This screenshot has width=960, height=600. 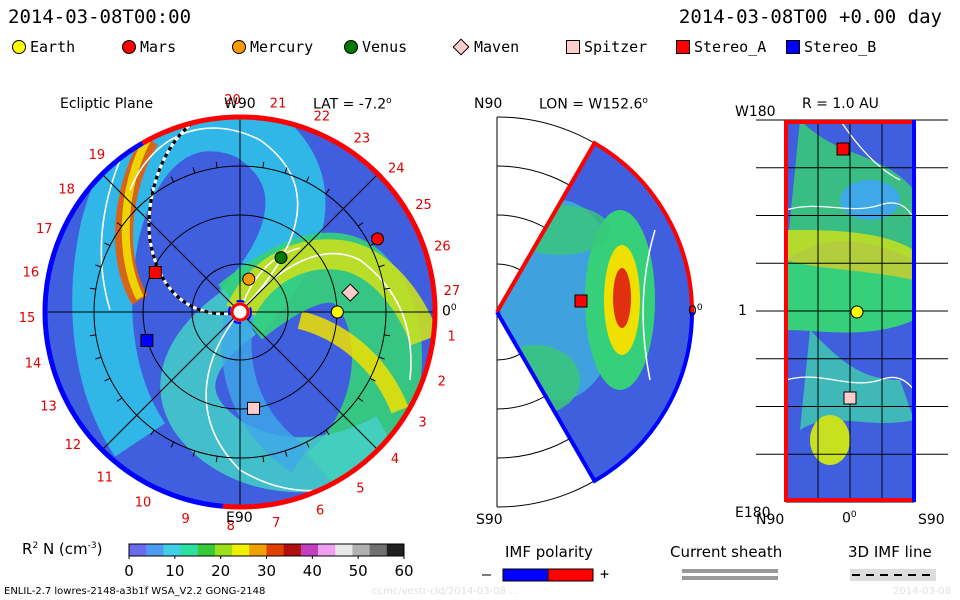 I want to click on ecliptic-spitzer-marker, so click(x=254, y=408).